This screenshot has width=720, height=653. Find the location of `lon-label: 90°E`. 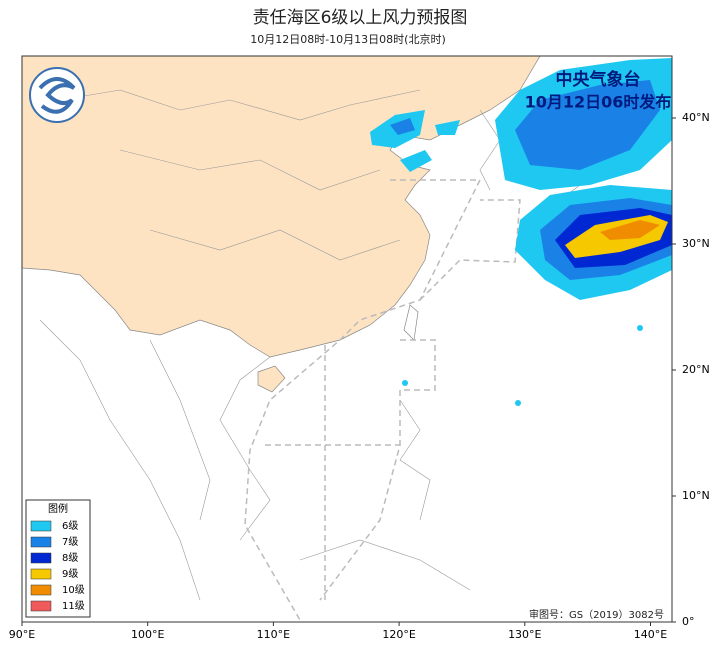

lon-label: 90°E is located at coordinates (22, 634).